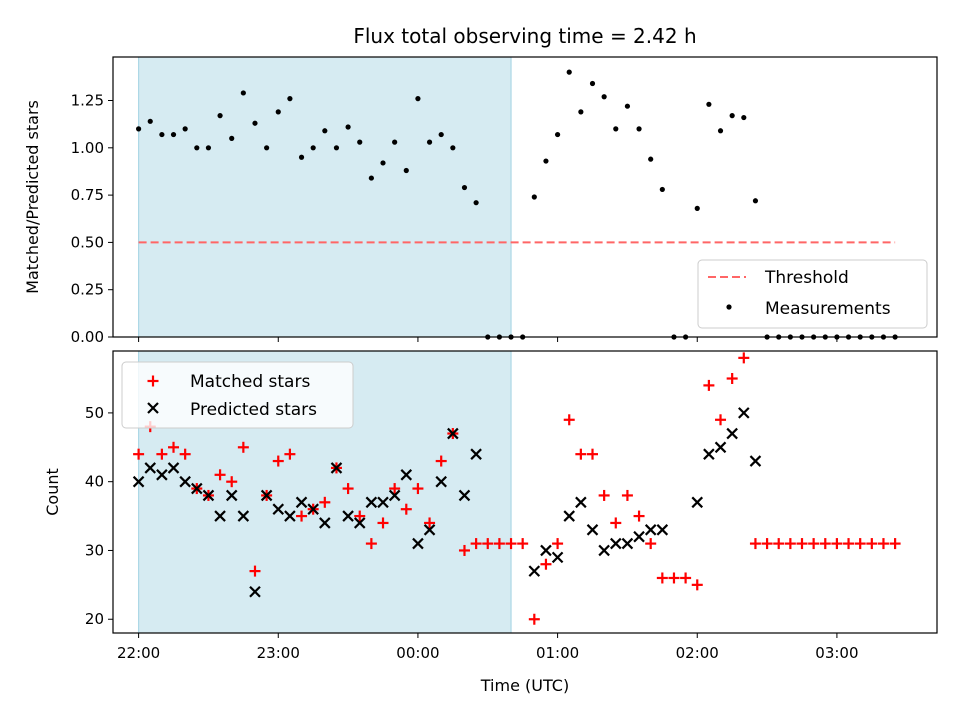 The image size is (960, 720). I want to click on y-tick-label: 40, so click(94, 482).